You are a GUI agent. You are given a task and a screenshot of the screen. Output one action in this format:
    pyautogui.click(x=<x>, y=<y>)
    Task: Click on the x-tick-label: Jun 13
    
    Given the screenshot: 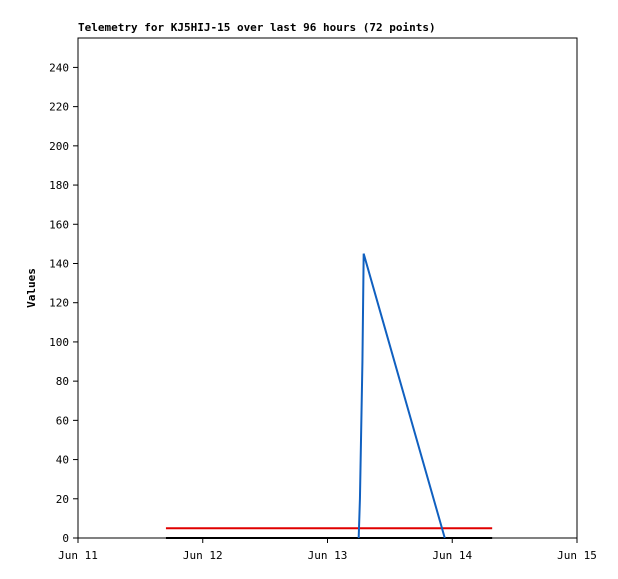 What is the action you would take?
    pyautogui.click(x=328, y=555)
    